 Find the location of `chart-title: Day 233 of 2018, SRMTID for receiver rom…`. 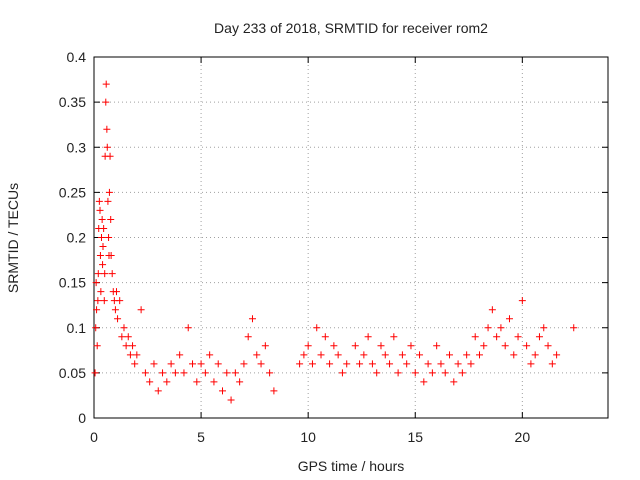

chart-title: Day 233 of 2018, SRMTID for receiver rom… is located at coordinates (351, 28).